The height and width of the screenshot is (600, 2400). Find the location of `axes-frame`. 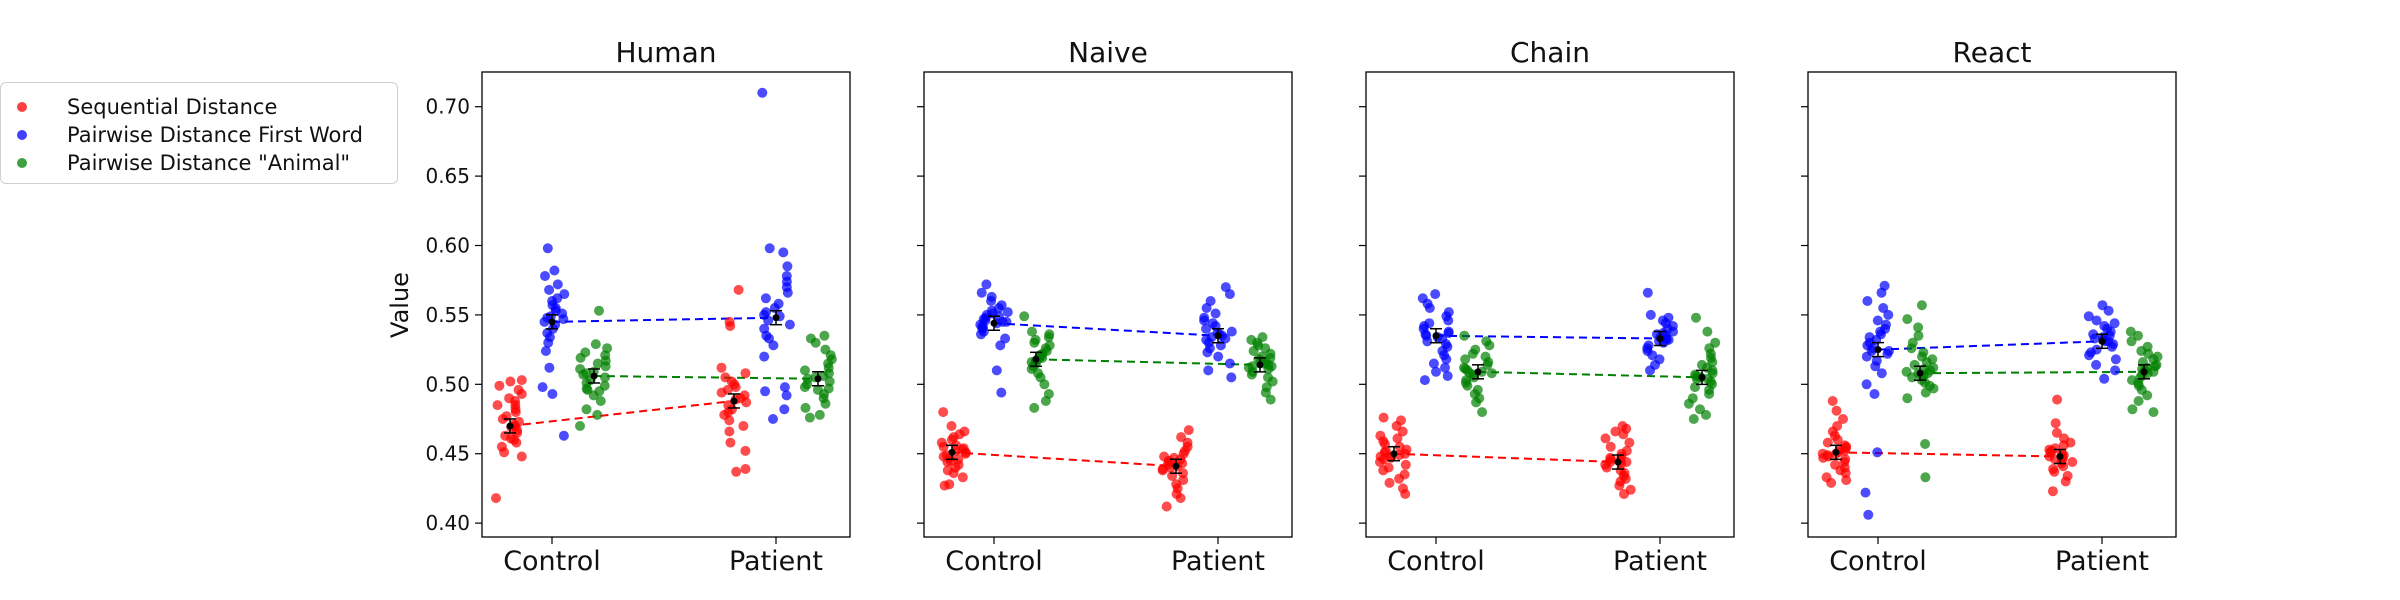

axes-frame is located at coordinates (666, 304).